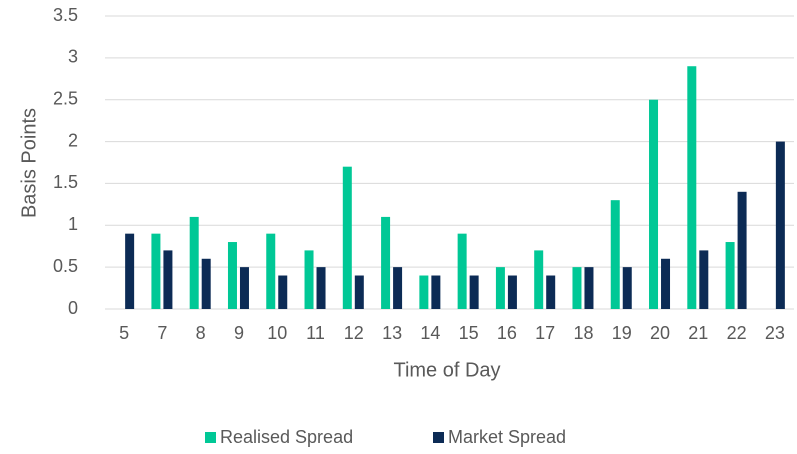 Image resolution: width=797 pixels, height=454 pixels. What do you see at coordinates (65, 266) in the screenshot?
I see `y-tick-label: 0.5` at bounding box center [65, 266].